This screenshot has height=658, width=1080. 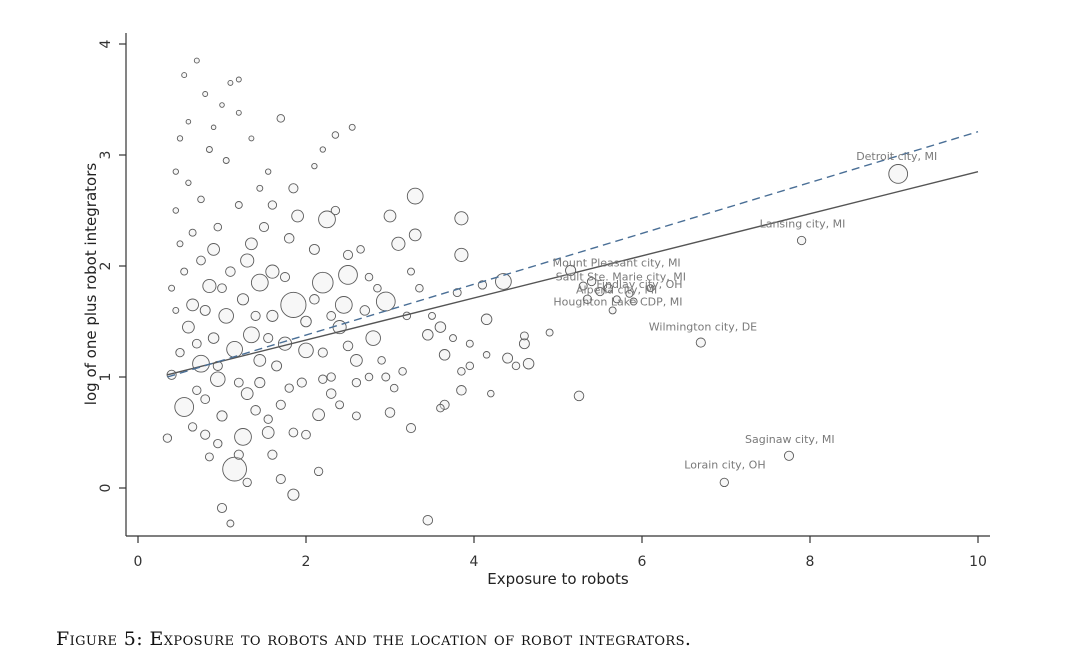 What do you see at coordinates (106, 43) in the screenshot?
I see `y-tick-label: 4` at bounding box center [106, 43].